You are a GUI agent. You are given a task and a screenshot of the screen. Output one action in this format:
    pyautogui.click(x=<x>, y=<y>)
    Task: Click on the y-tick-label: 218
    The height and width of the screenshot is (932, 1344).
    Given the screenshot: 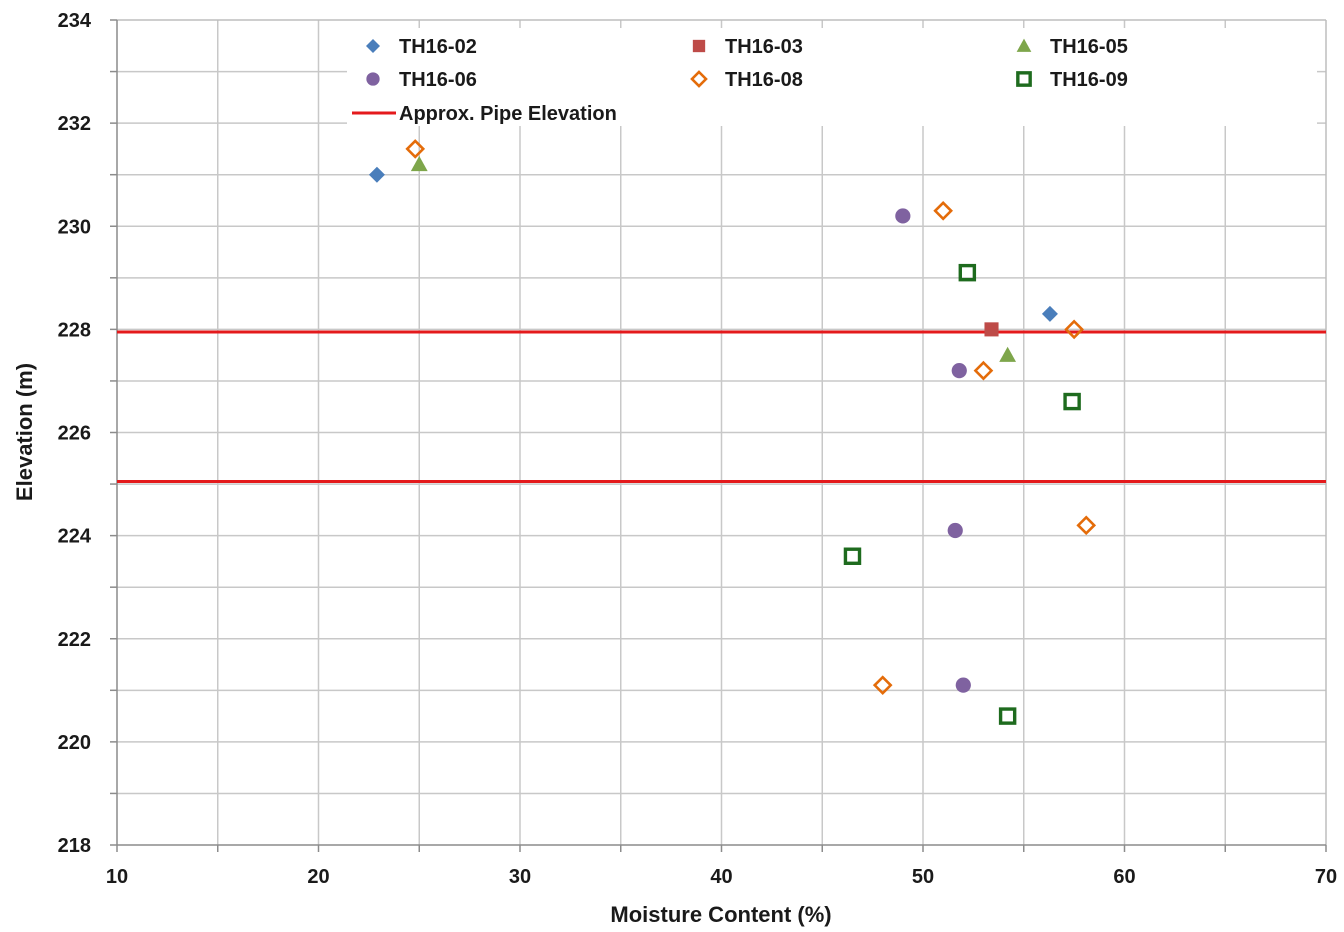 What is the action you would take?
    pyautogui.click(x=74, y=846)
    